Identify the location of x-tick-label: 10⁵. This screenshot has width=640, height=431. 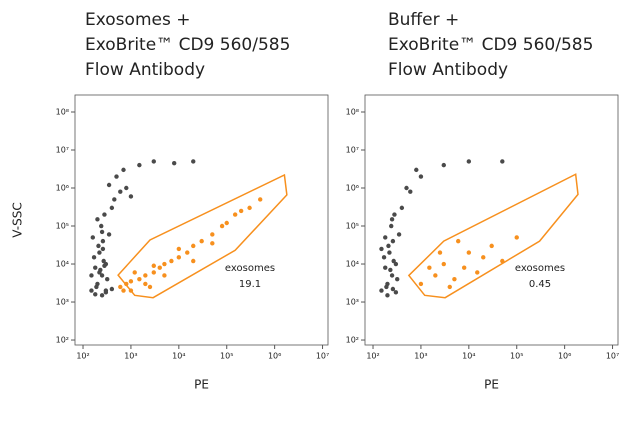
(516, 356).